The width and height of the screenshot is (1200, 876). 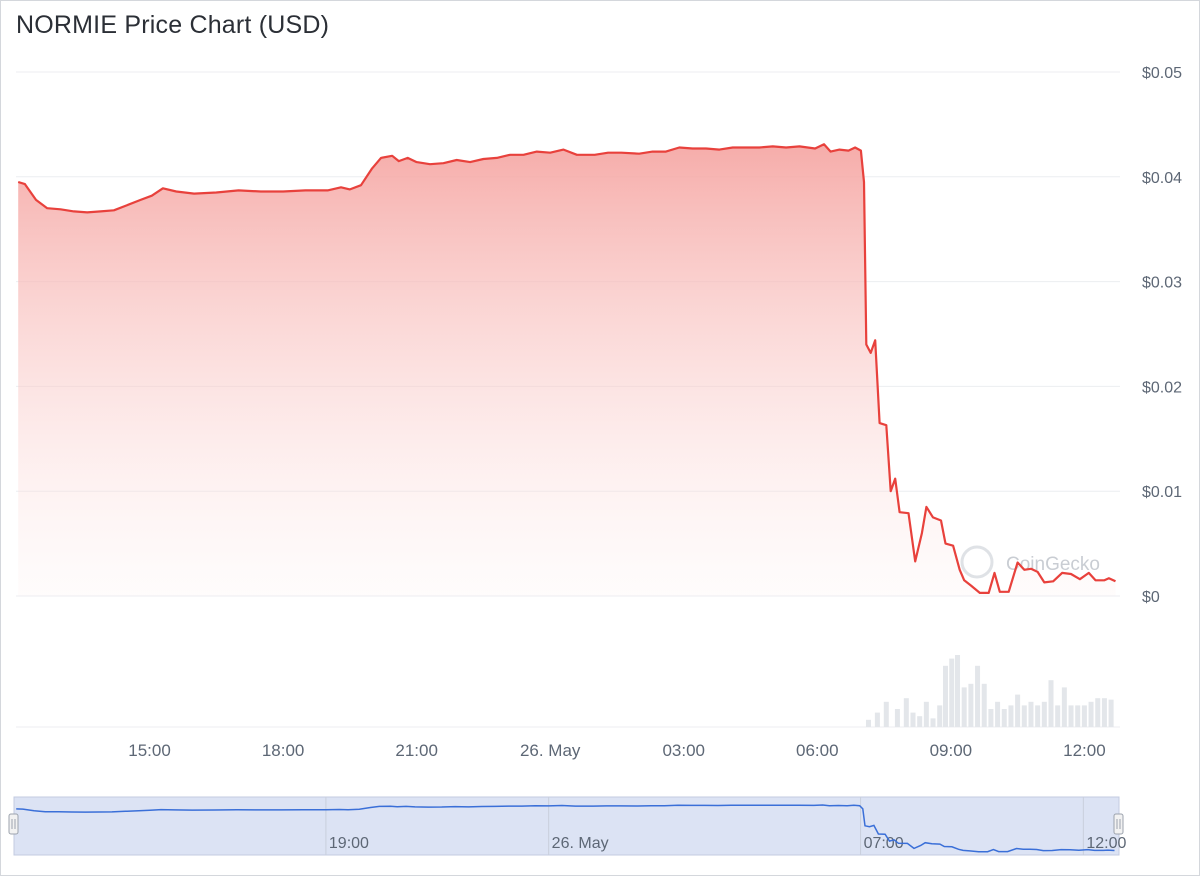 What do you see at coordinates (683, 750) in the screenshot?
I see `x-tick-label: 03:00` at bounding box center [683, 750].